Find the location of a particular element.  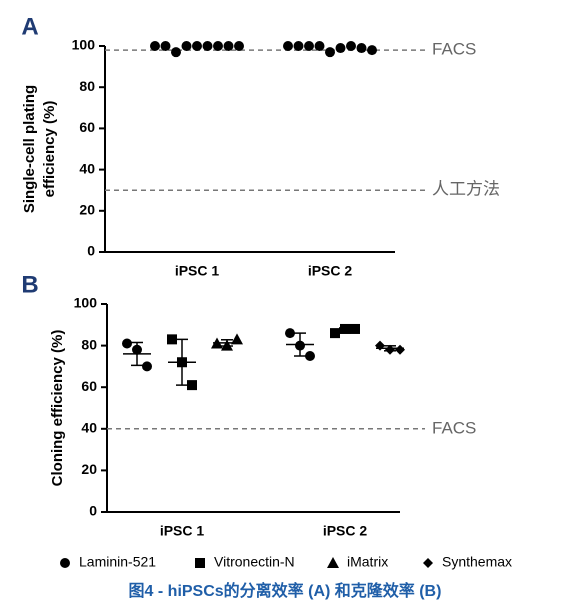

caption: 图4 - hiPSCs的分离效率 (A) 和克隆效率 (B) is located at coordinates (285, 590).